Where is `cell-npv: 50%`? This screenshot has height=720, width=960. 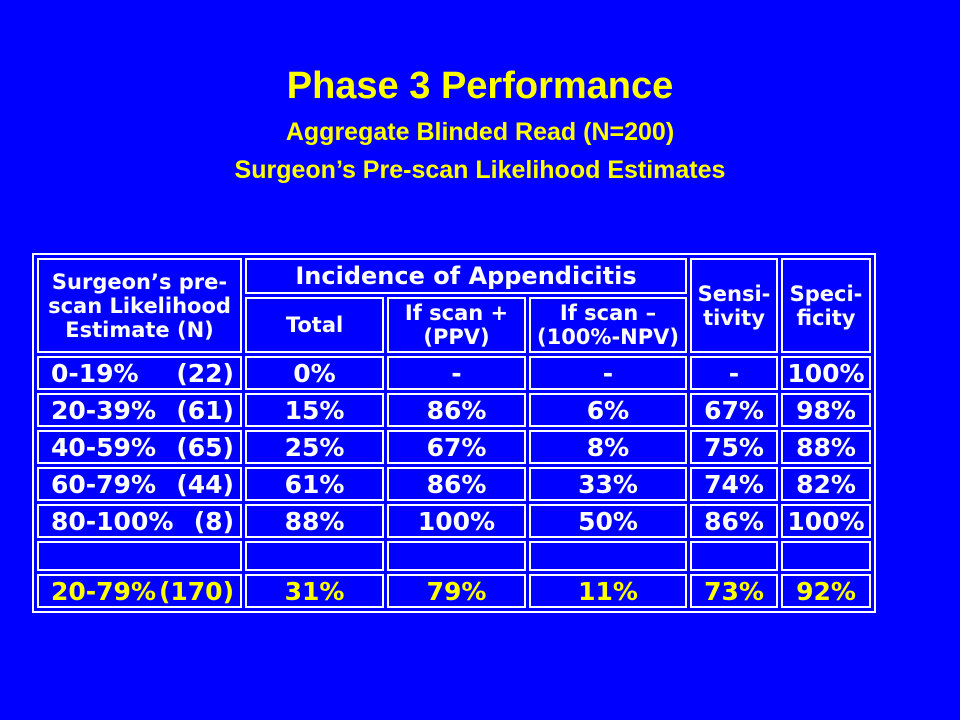
cell-npv: 50% is located at coordinates (608, 521).